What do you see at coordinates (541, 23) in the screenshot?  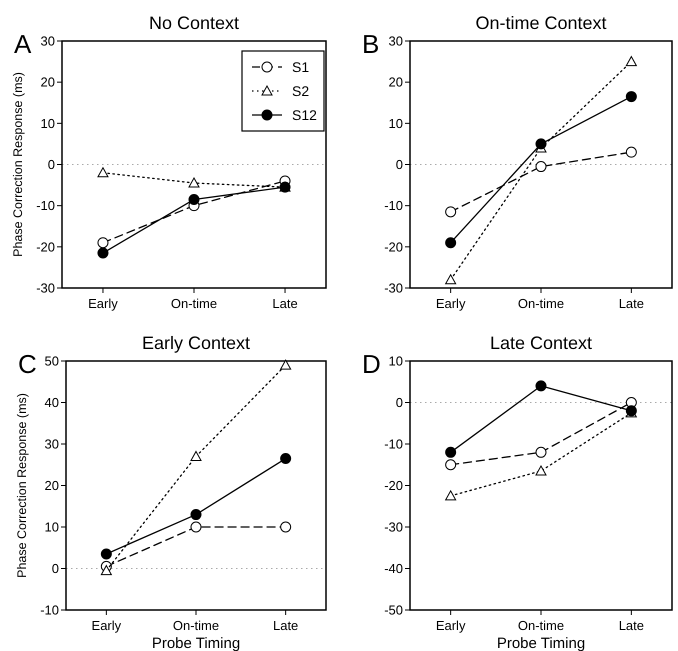 I see `chart-title: On-time Context` at bounding box center [541, 23].